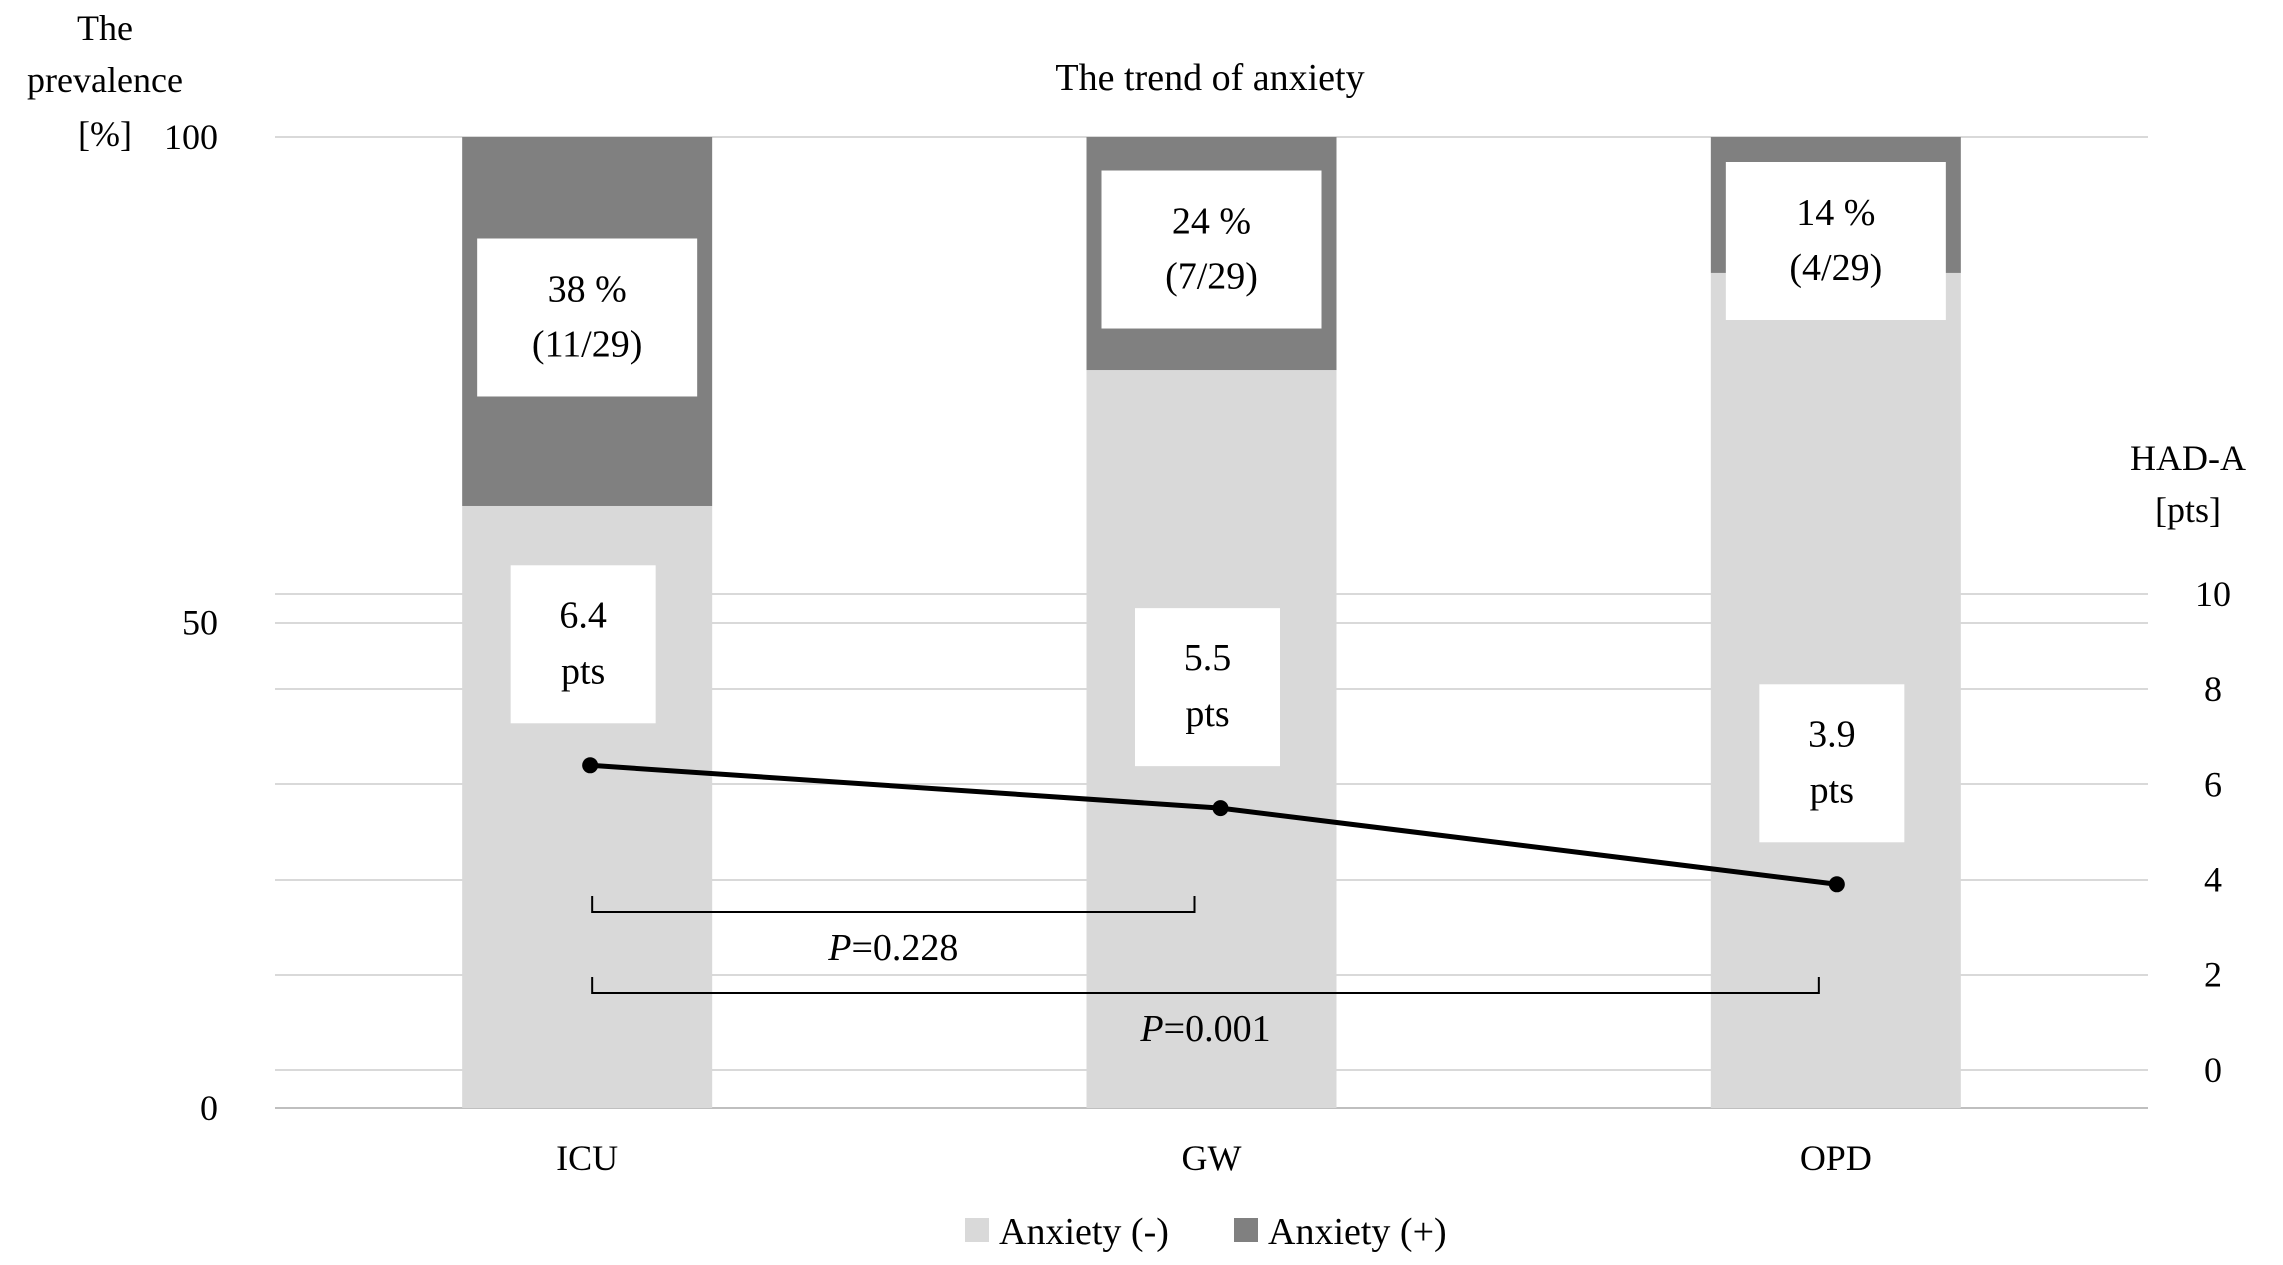  Describe the element at coordinates (1084, 1232) in the screenshot. I see `legend-label: Anxiety (-)` at that location.